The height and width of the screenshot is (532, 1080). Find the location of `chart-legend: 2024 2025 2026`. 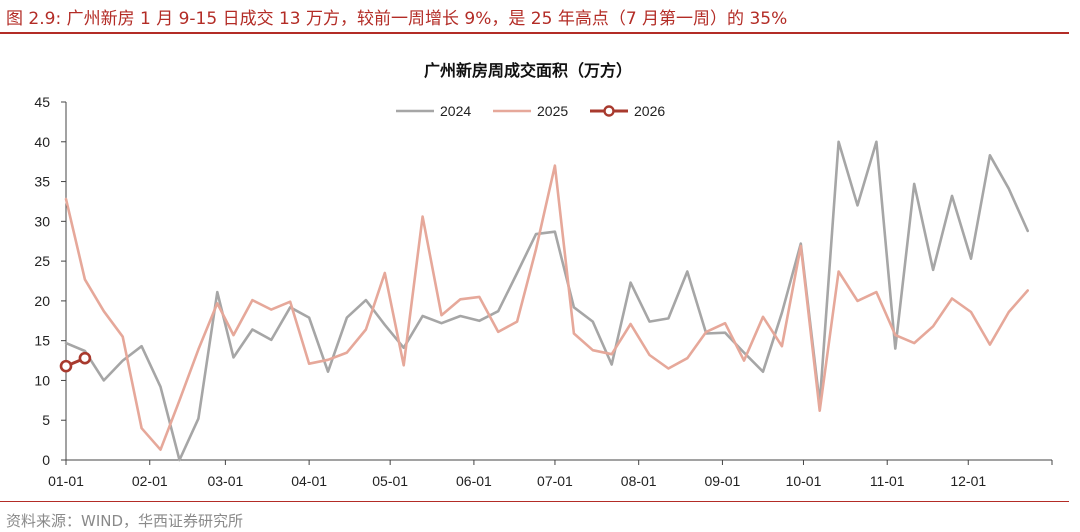

chart-legend: 2024 2025 2026 is located at coordinates (530, 111).